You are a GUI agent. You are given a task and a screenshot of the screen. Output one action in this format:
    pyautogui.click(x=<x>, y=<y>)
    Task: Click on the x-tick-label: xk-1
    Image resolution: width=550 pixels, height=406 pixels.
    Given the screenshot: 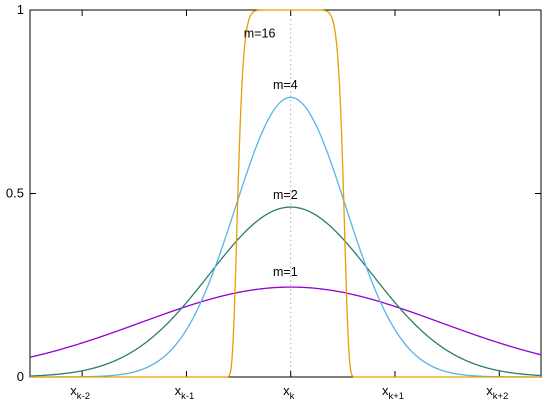 What is the action you would take?
    pyautogui.click(x=185, y=392)
    